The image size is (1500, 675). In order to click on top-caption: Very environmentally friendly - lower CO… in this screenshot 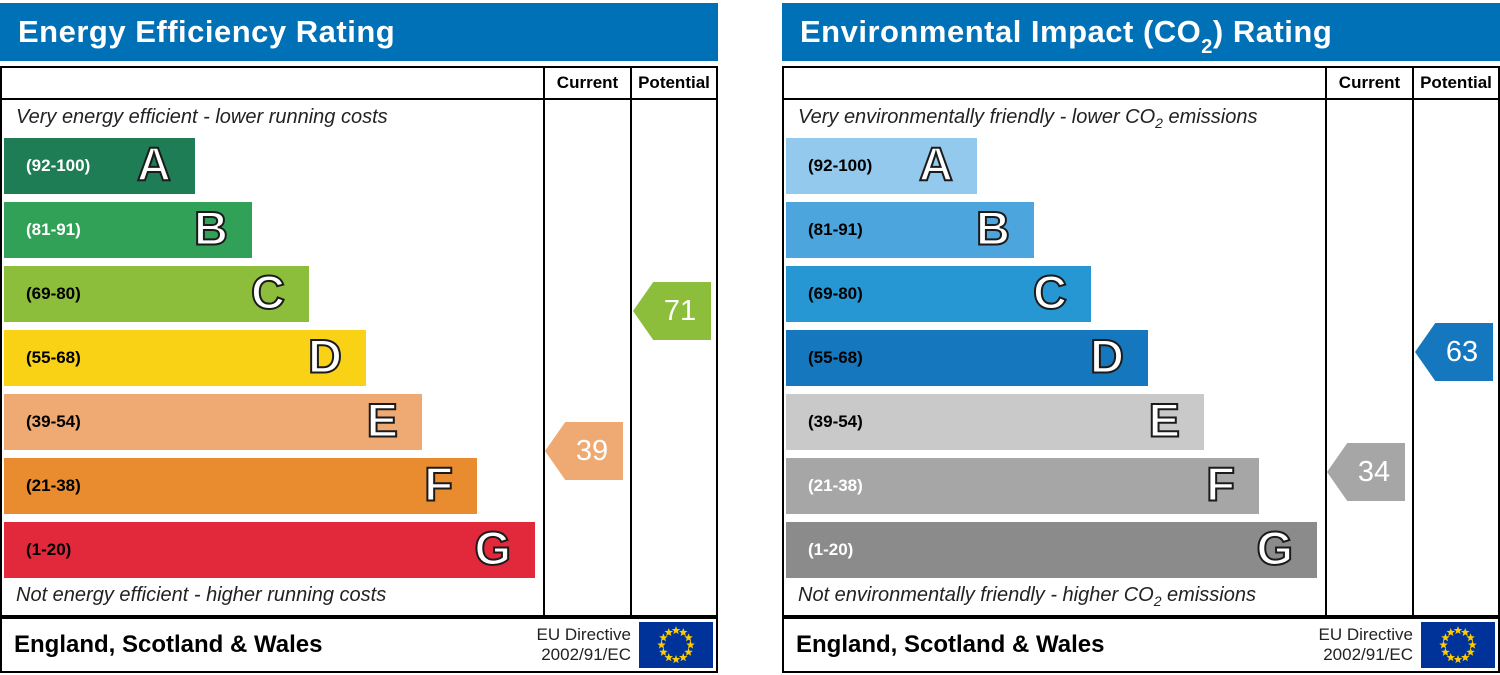, I will do `click(1028, 118)`.